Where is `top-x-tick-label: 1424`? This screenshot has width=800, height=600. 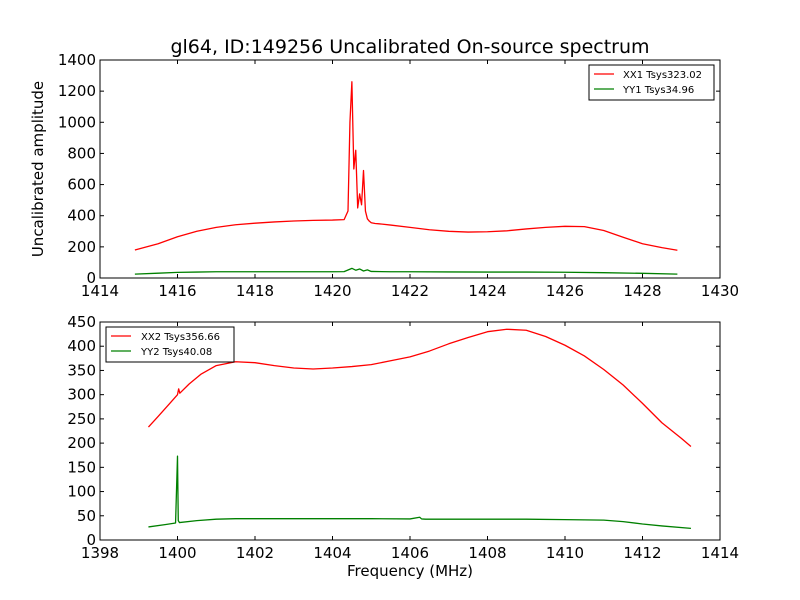 top-x-tick-label: 1424 is located at coordinates (487, 291).